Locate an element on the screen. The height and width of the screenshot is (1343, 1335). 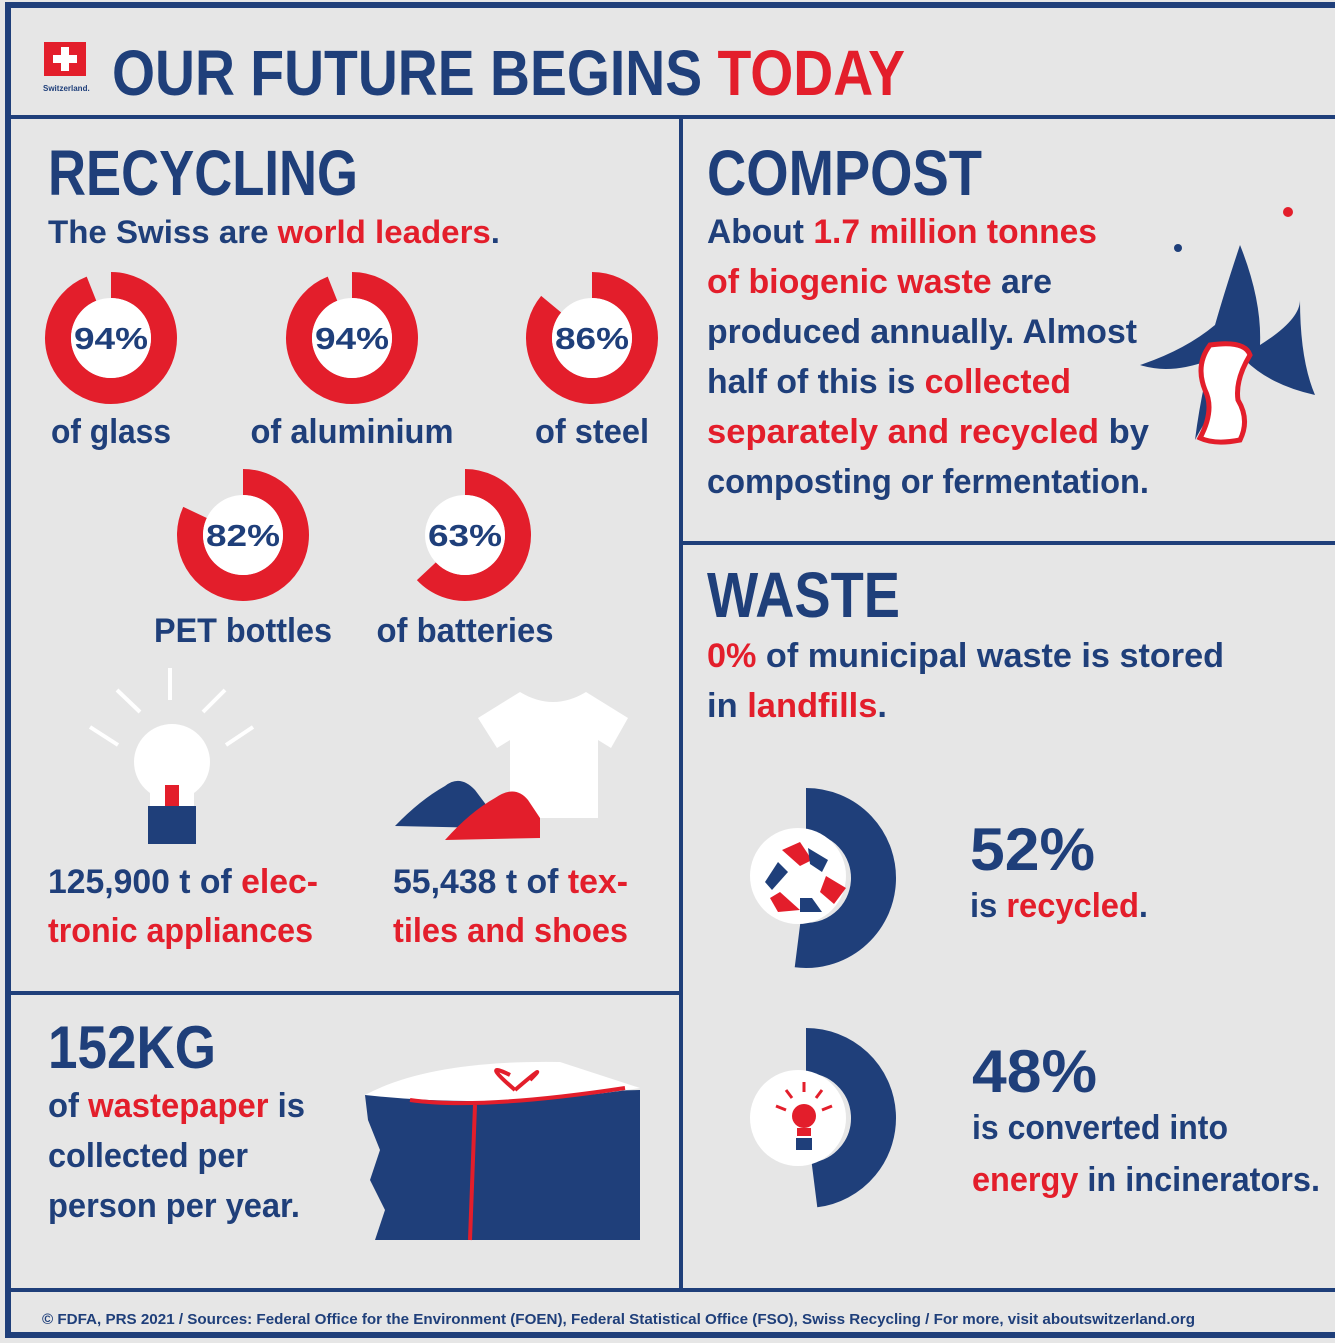
text-segment: separately and recycled is located at coordinates (903, 432).